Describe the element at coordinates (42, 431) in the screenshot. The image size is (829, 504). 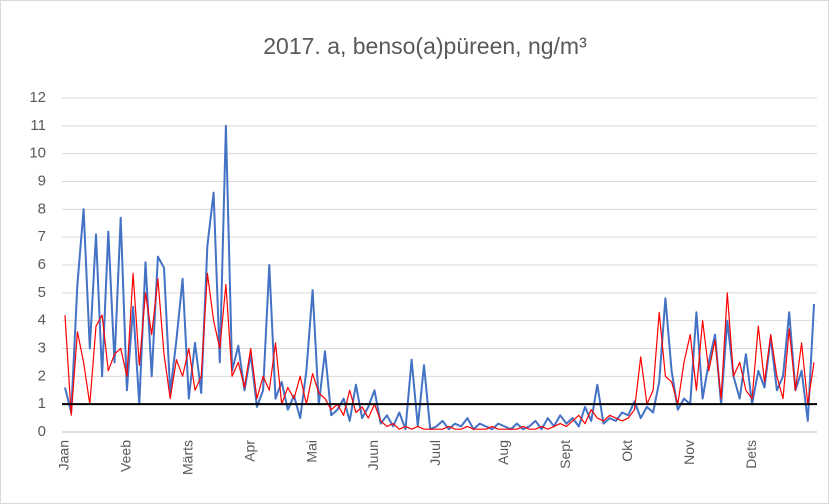
I see `y-tick-label: 0` at that location.